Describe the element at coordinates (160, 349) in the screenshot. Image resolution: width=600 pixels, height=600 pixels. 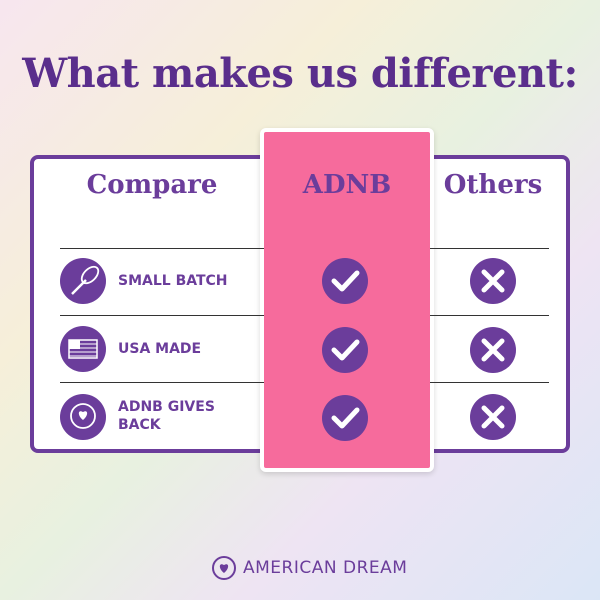
I see `row-label: USA MADE` at that location.